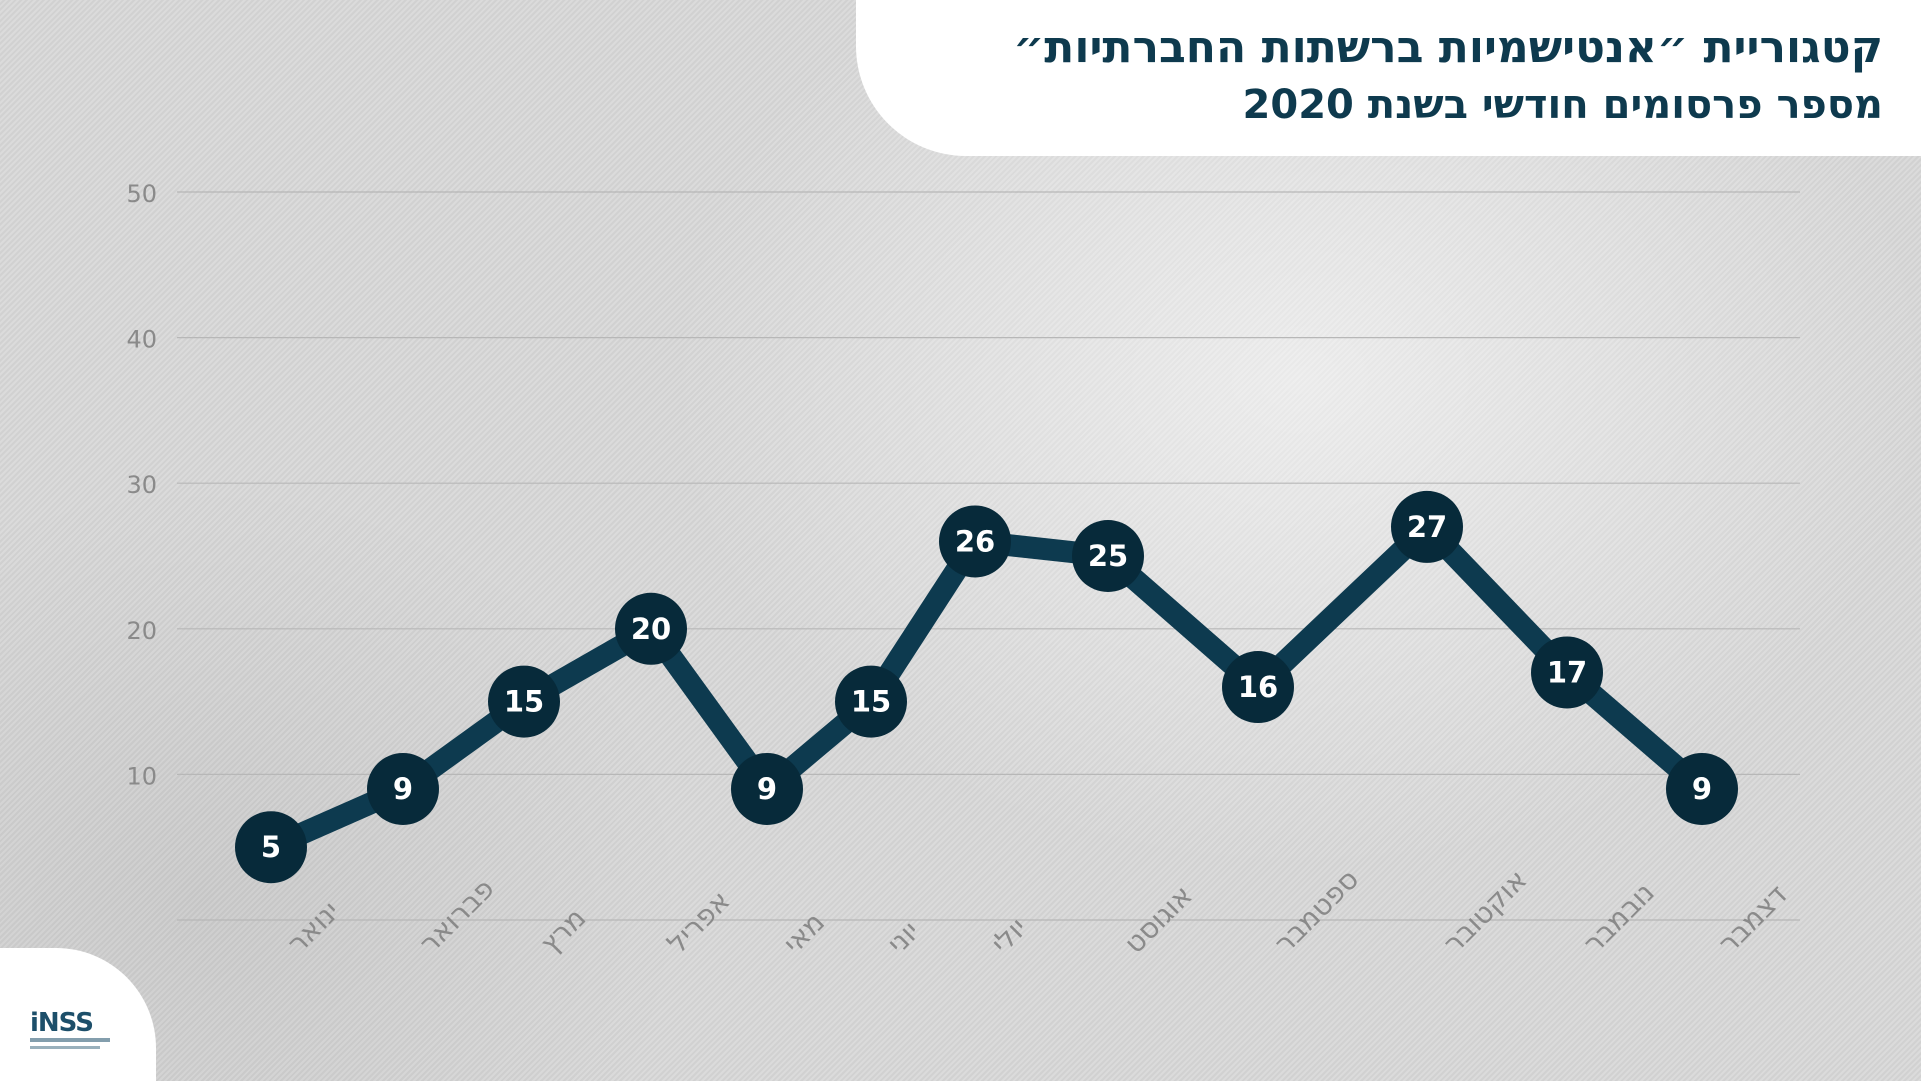  What do you see at coordinates (1562, 105) in the screenshot?
I see `chart-subtitle: מספר פרסומים חודשי בשנת 2020` at bounding box center [1562, 105].